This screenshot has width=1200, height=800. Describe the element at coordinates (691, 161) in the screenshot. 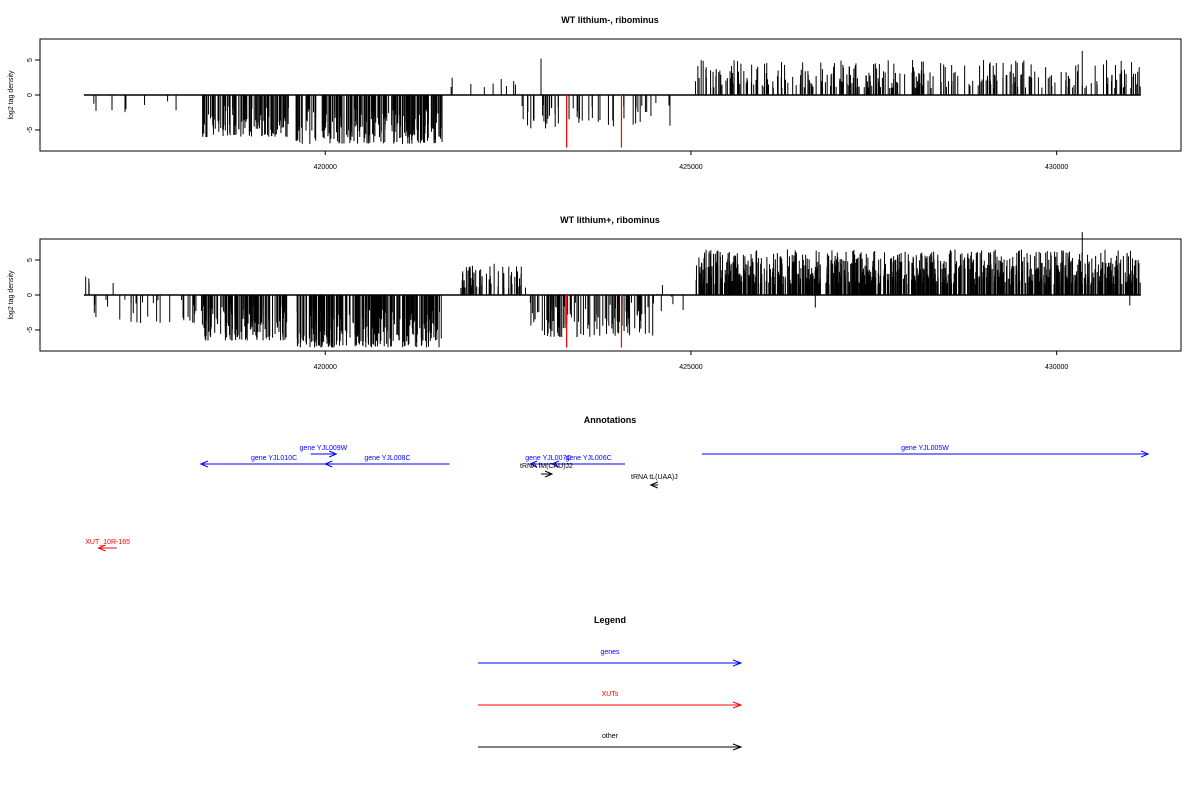

I see `panel1-x-axis: 420000 425000 430000` at that location.